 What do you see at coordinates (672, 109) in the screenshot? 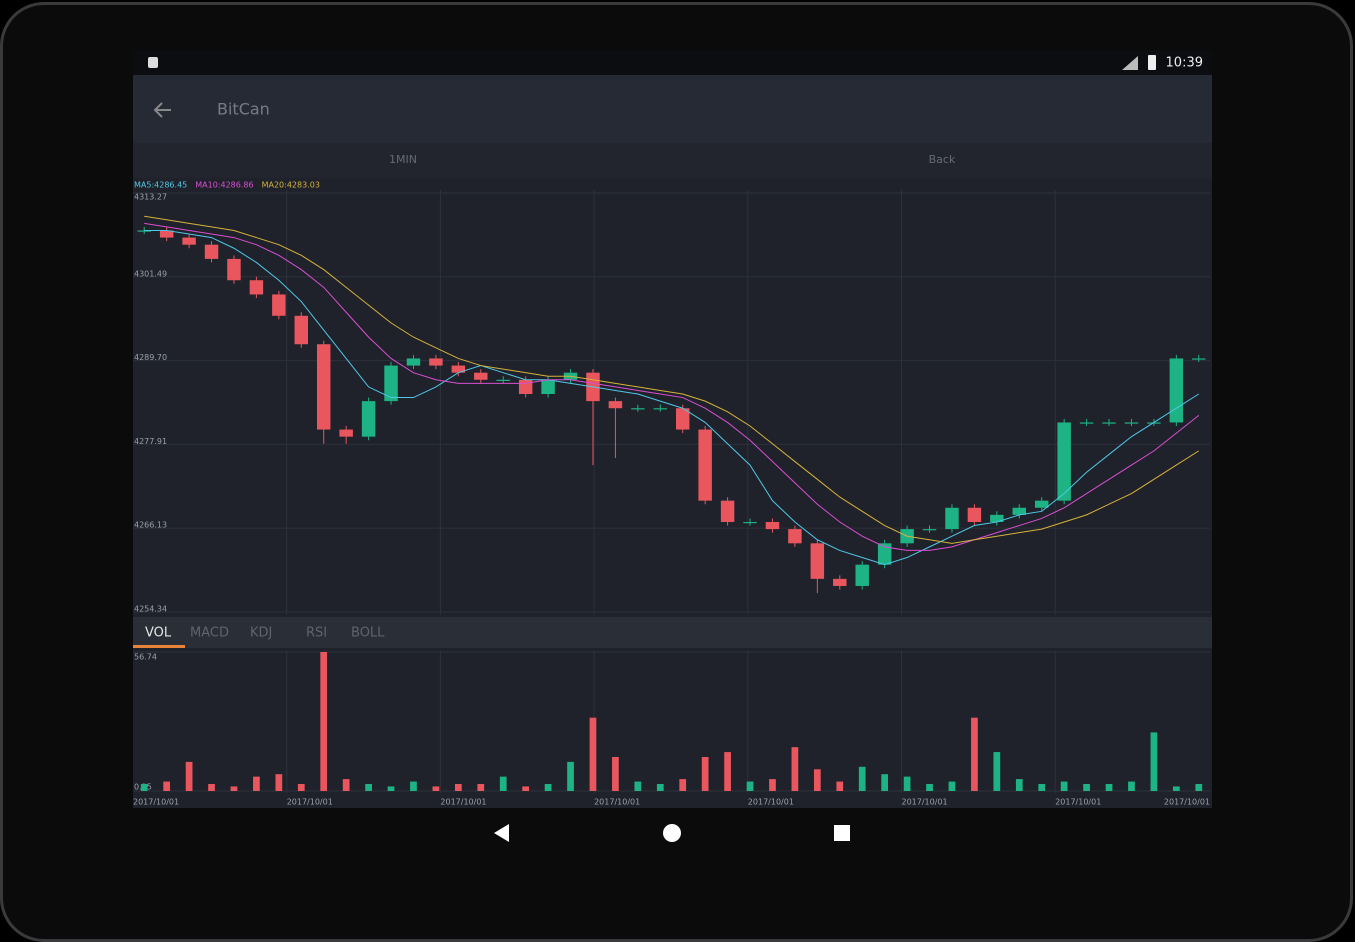
I see `app-bar` at bounding box center [672, 109].